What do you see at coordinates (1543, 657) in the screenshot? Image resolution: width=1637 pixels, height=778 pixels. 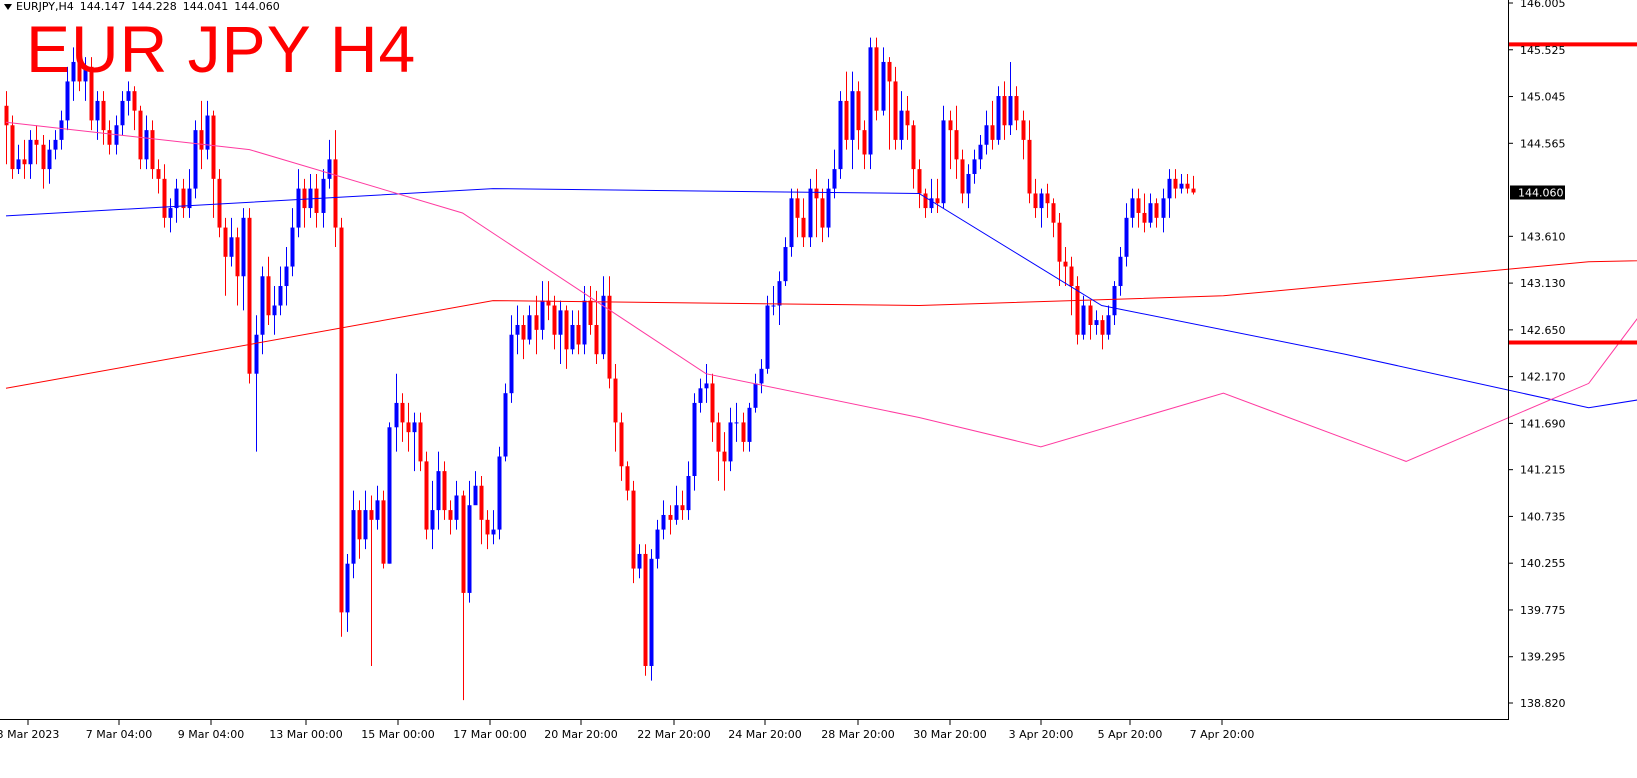 I see `y-tick-label: 139.295` at bounding box center [1543, 657].